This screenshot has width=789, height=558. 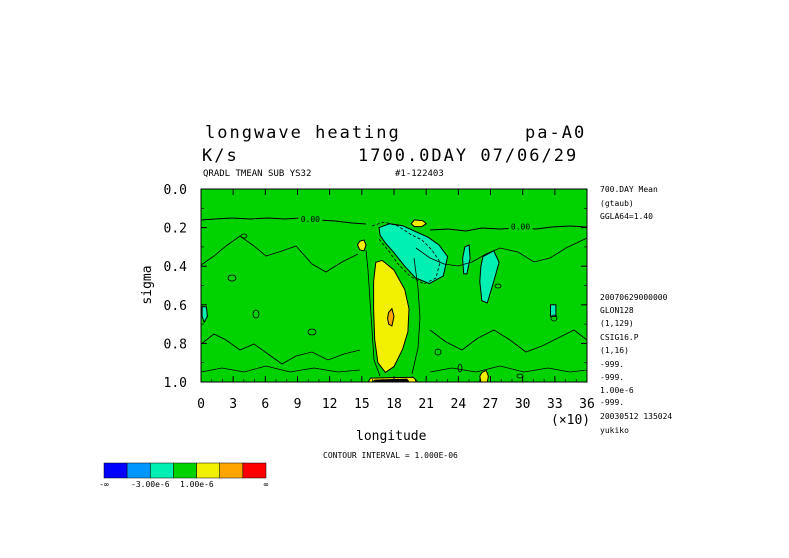 I want to click on color-legend, so click(x=185, y=470).